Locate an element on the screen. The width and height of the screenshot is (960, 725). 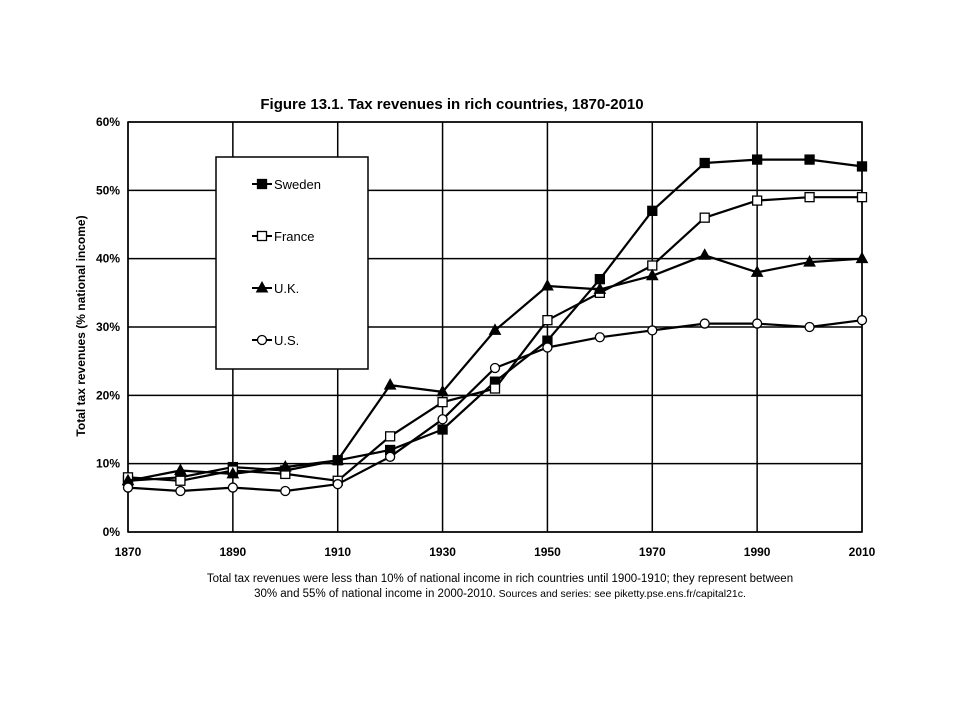
legend-label-france: France is located at coordinates (294, 236).